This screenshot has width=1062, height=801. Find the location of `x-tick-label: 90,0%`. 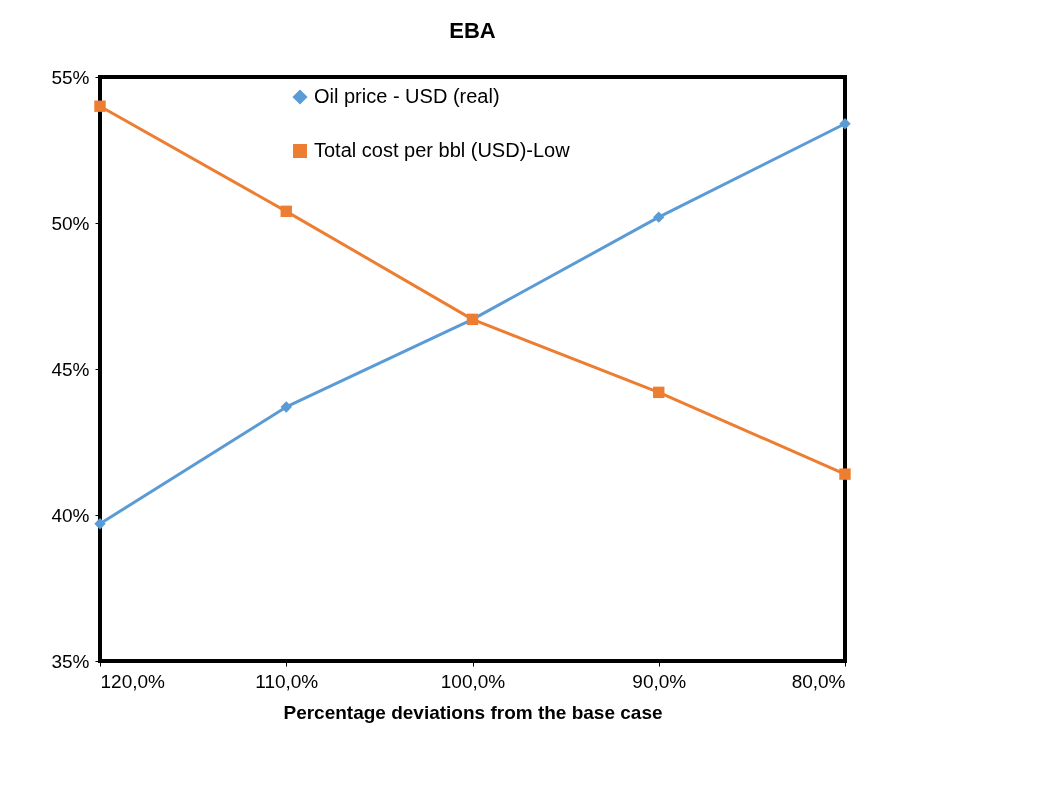

x-tick-label: 90,0% is located at coordinates (659, 681).